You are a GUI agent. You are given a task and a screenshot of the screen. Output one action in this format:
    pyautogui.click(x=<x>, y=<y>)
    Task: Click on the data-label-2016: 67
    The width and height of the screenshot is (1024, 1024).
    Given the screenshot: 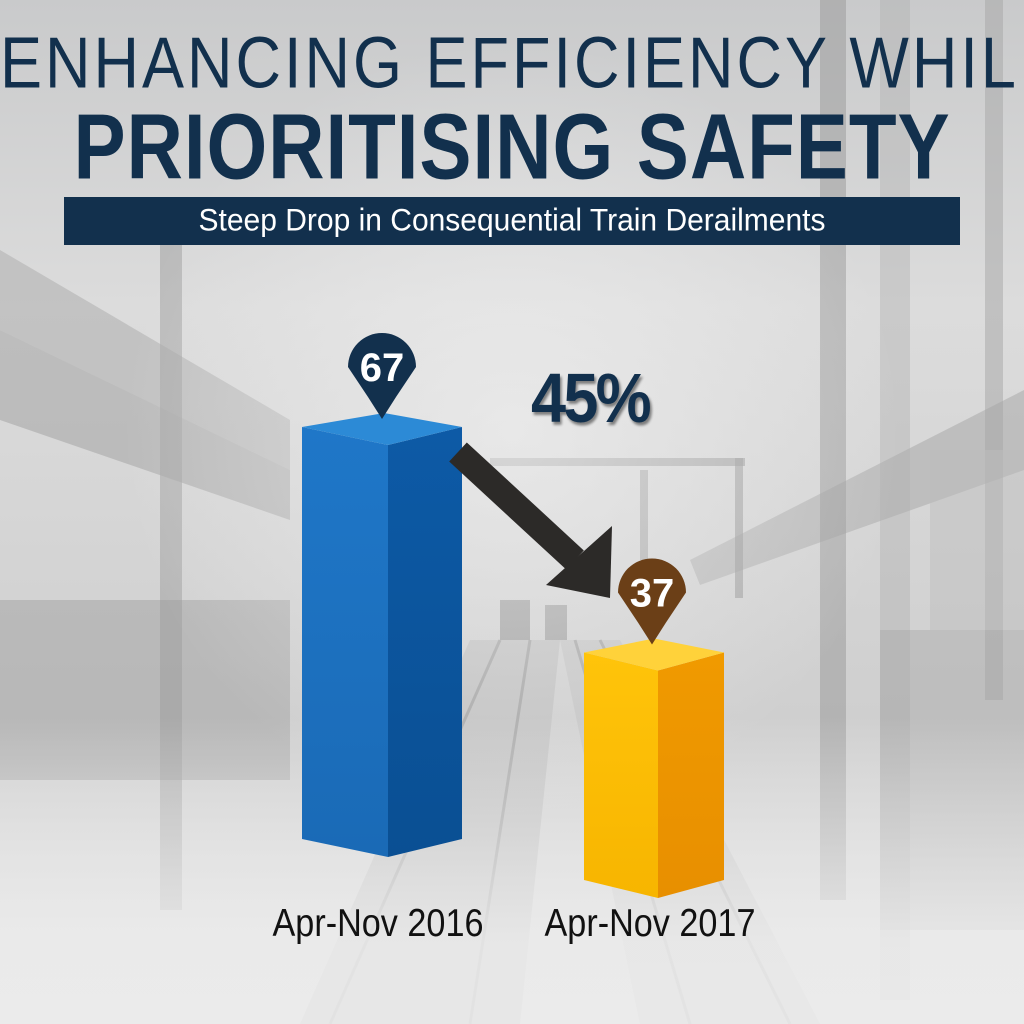 What is the action you would take?
    pyautogui.click(x=382, y=368)
    